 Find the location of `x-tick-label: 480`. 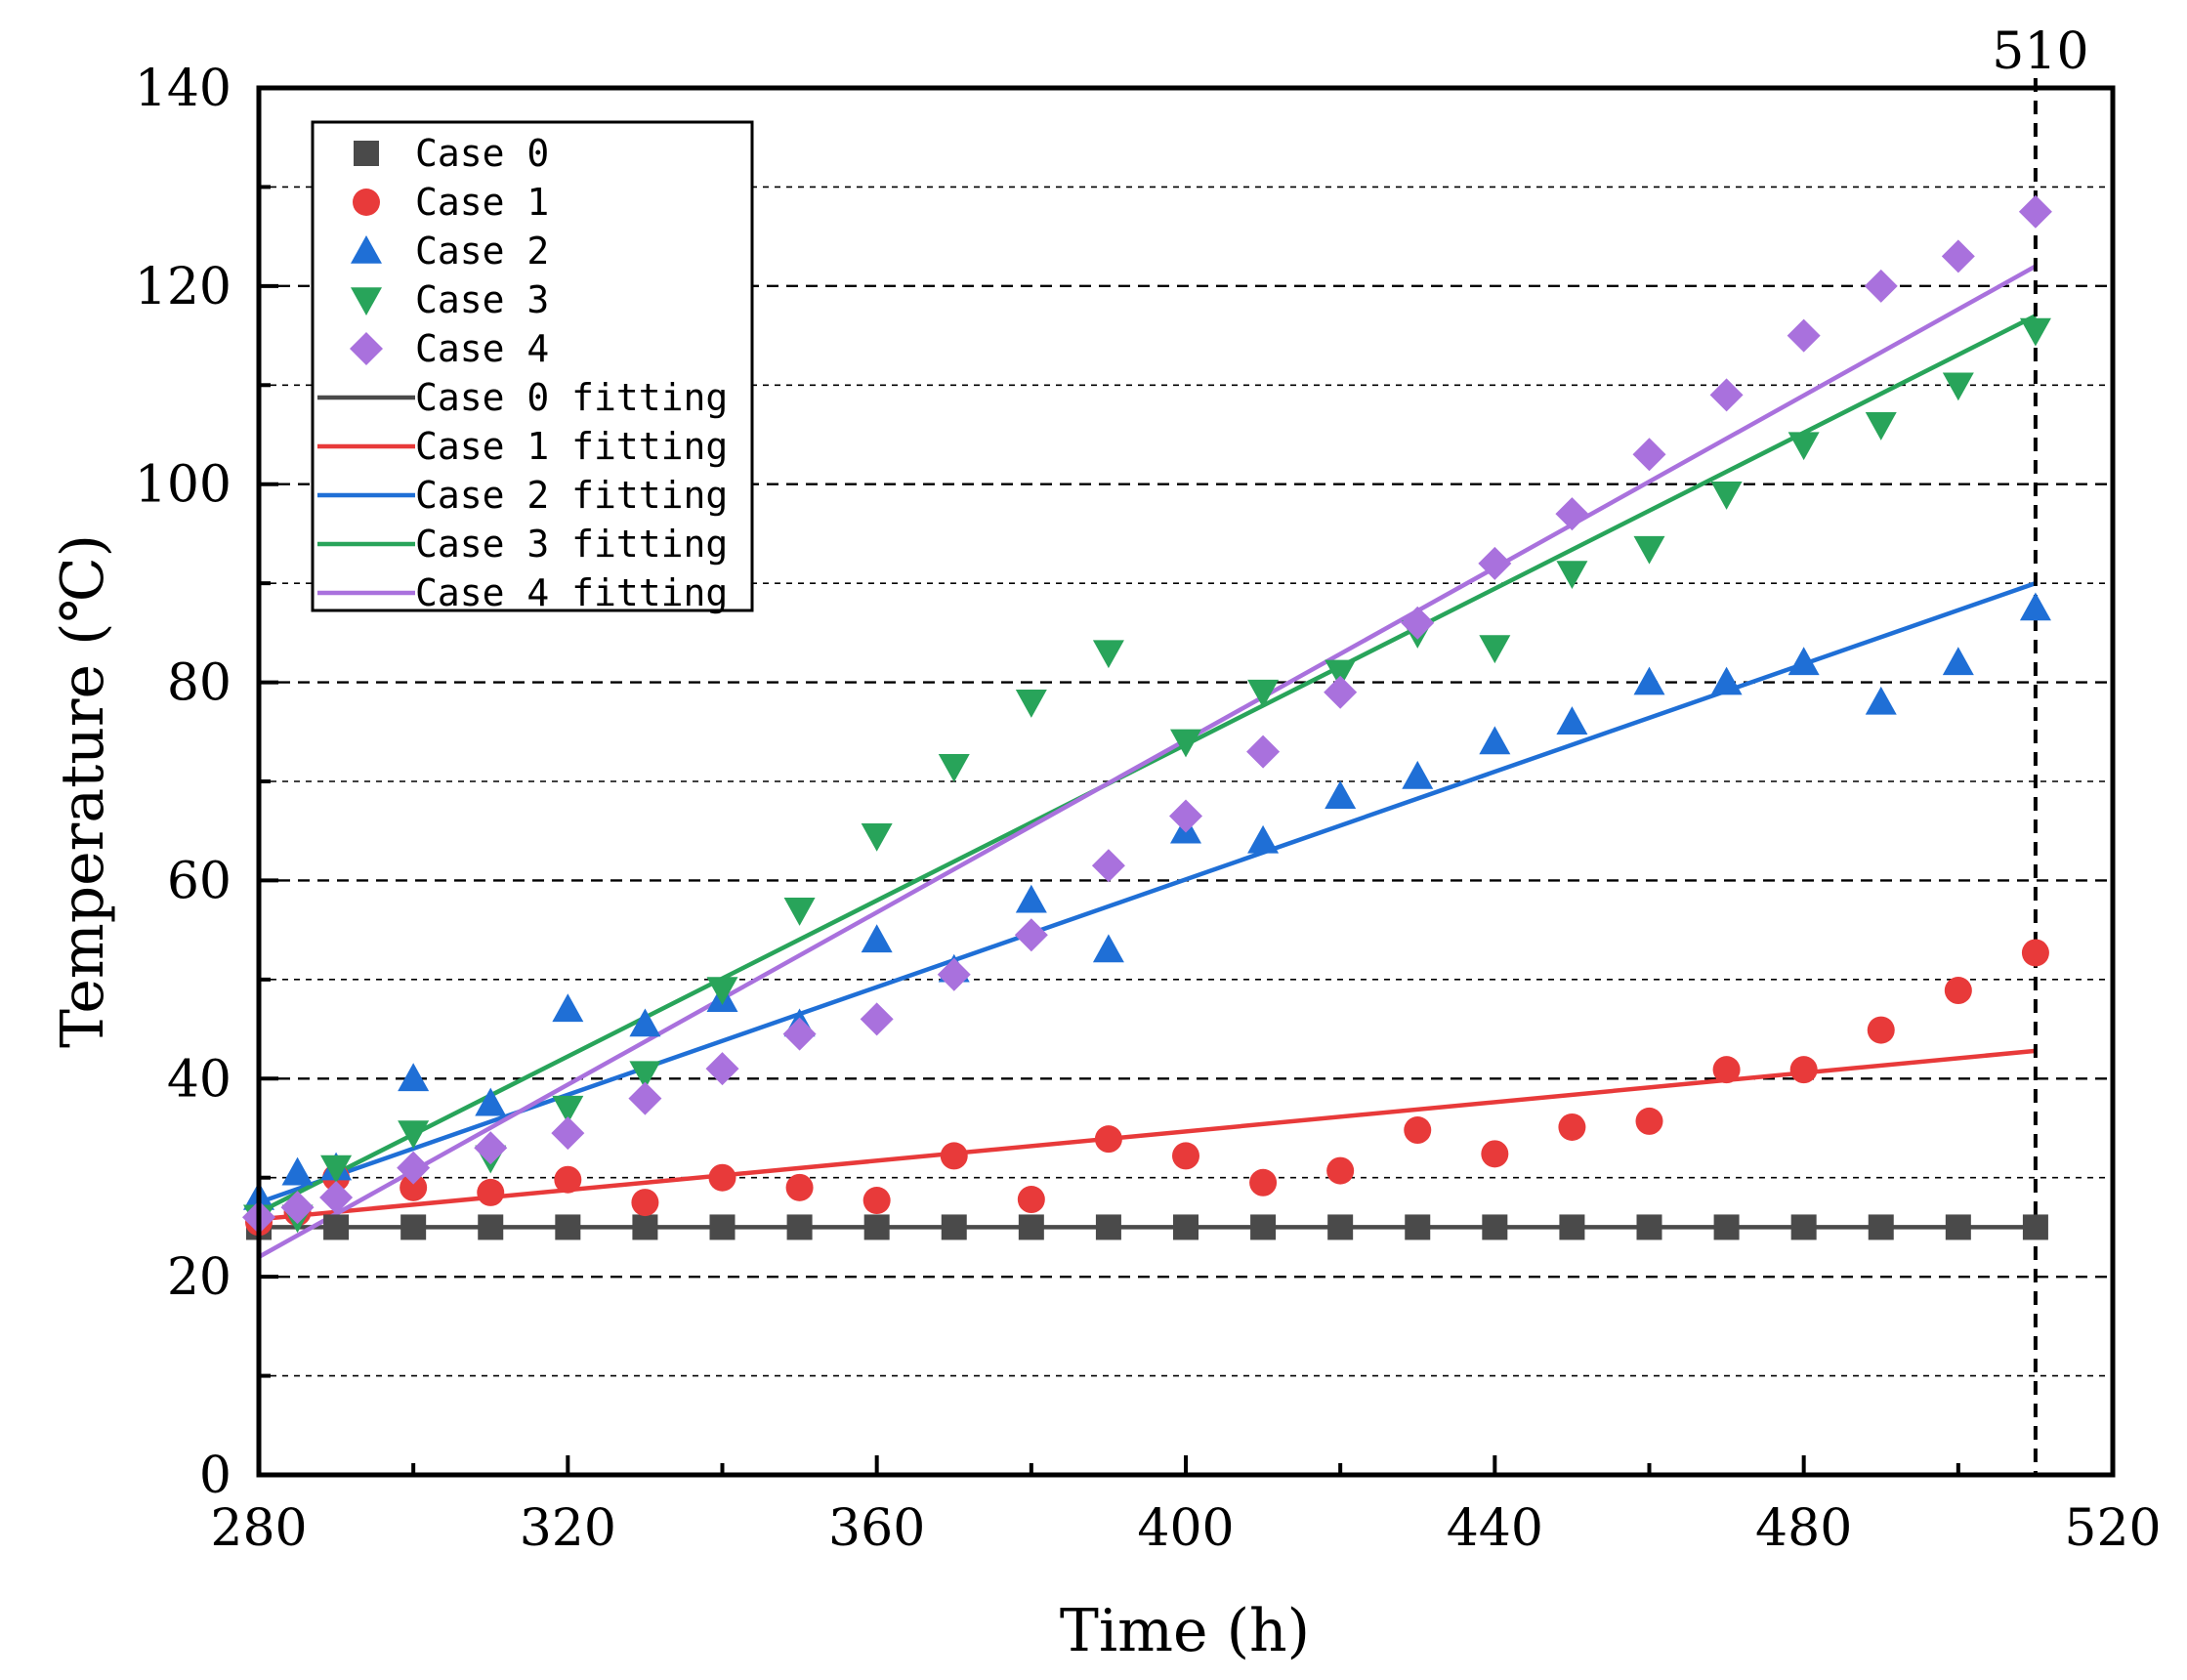

x-tick-label: 480 is located at coordinates (1804, 1528).